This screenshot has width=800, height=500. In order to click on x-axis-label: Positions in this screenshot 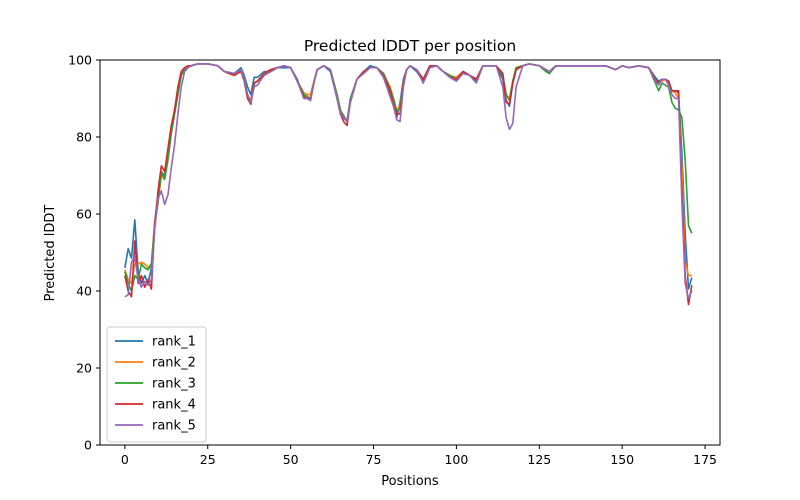, I will do `click(410, 481)`.